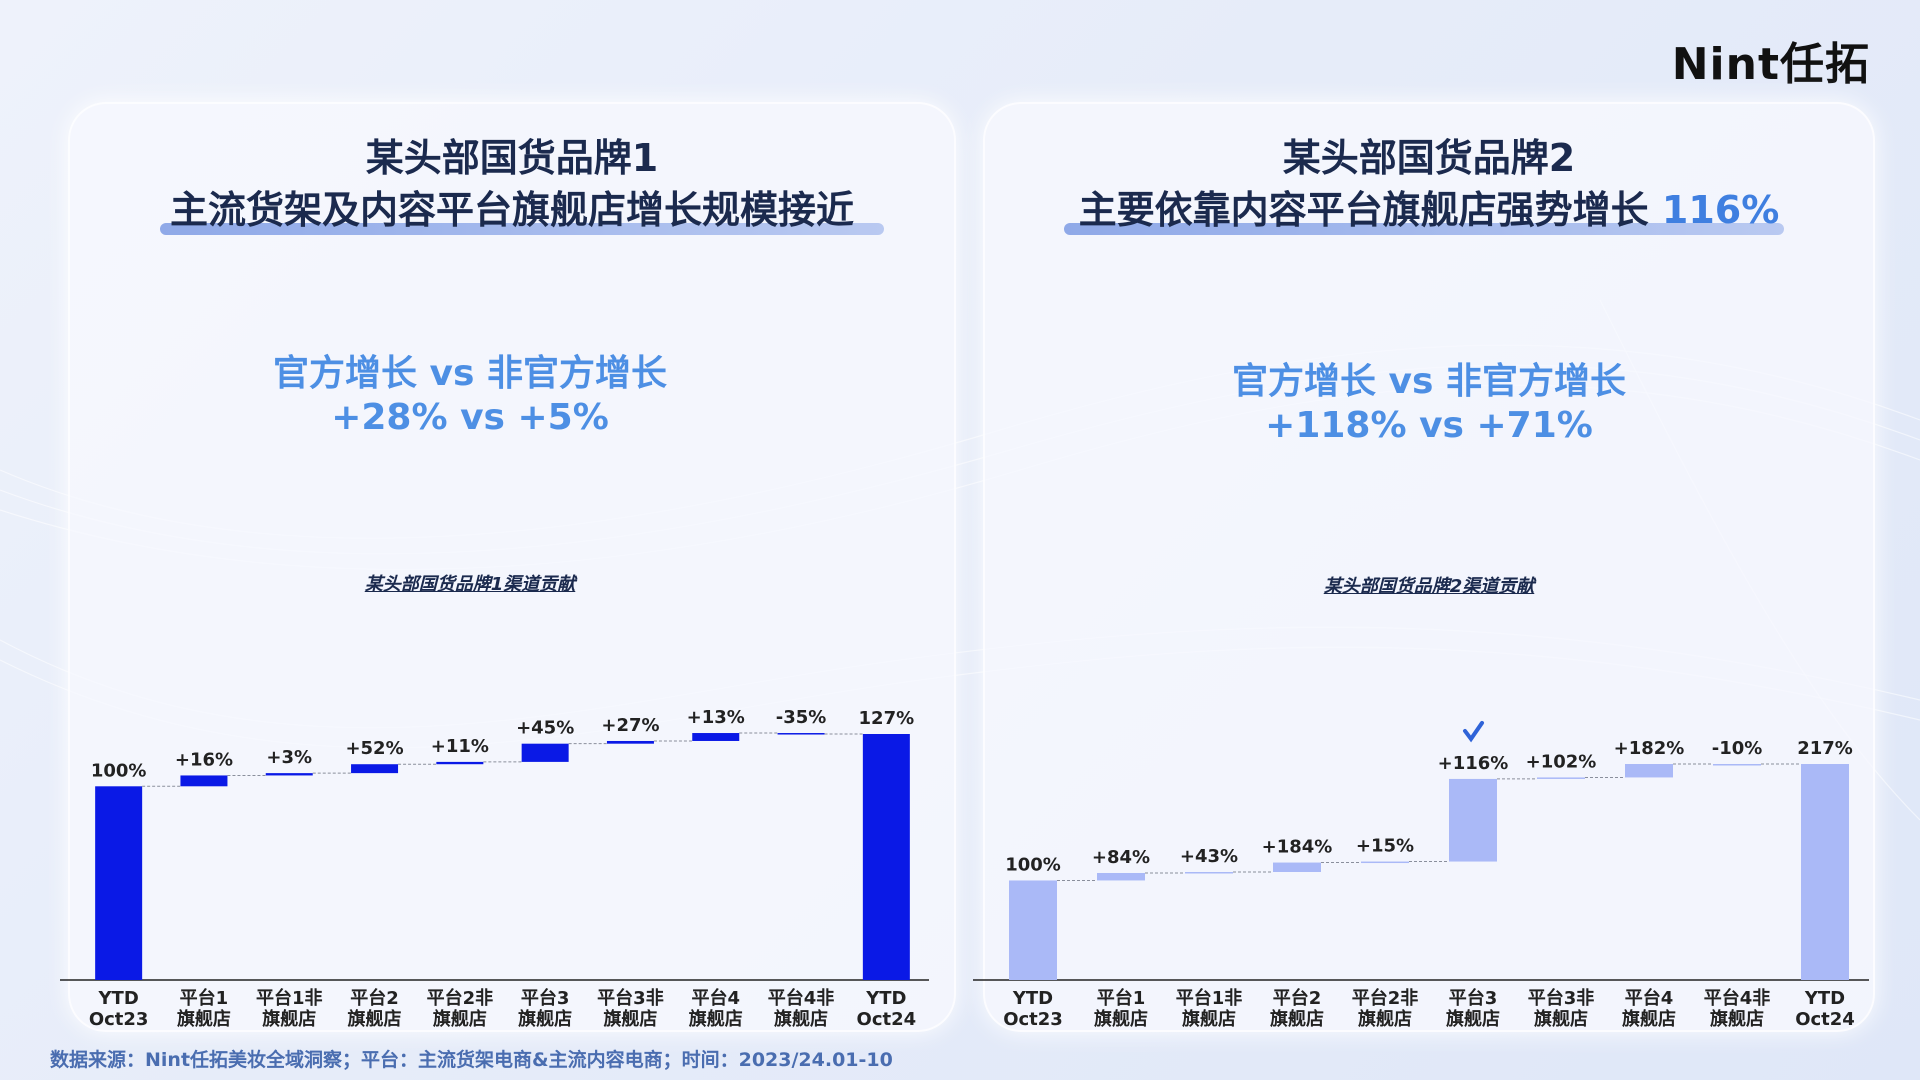 This screenshot has height=1080, width=1920. What do you see at coordinates (289, 757) in the screenshot?
I see `data-label-2: +3%` at bounding box center [289, 757].